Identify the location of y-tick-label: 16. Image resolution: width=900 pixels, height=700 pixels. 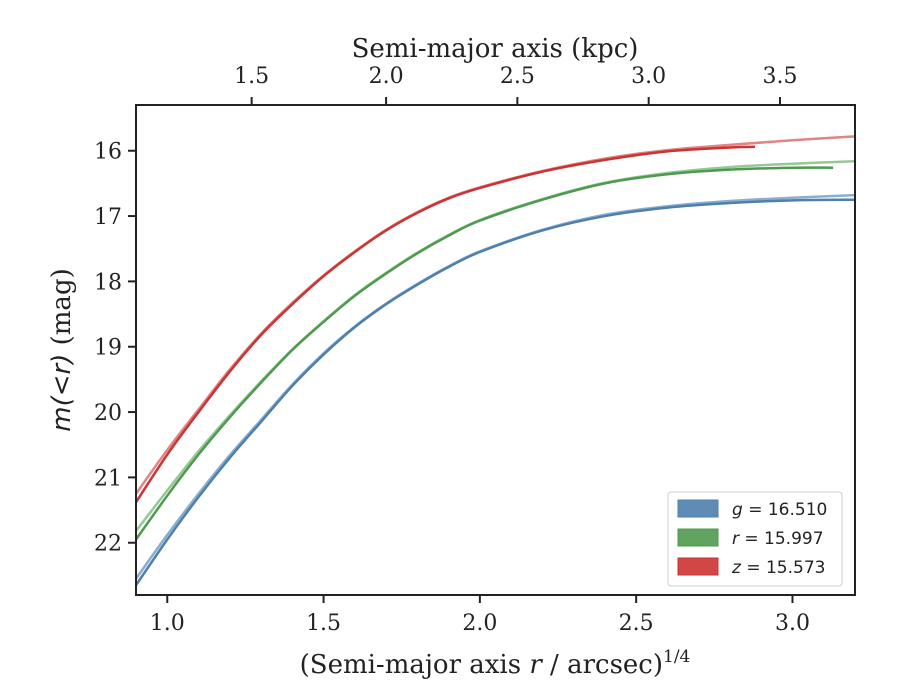
(108, 152).